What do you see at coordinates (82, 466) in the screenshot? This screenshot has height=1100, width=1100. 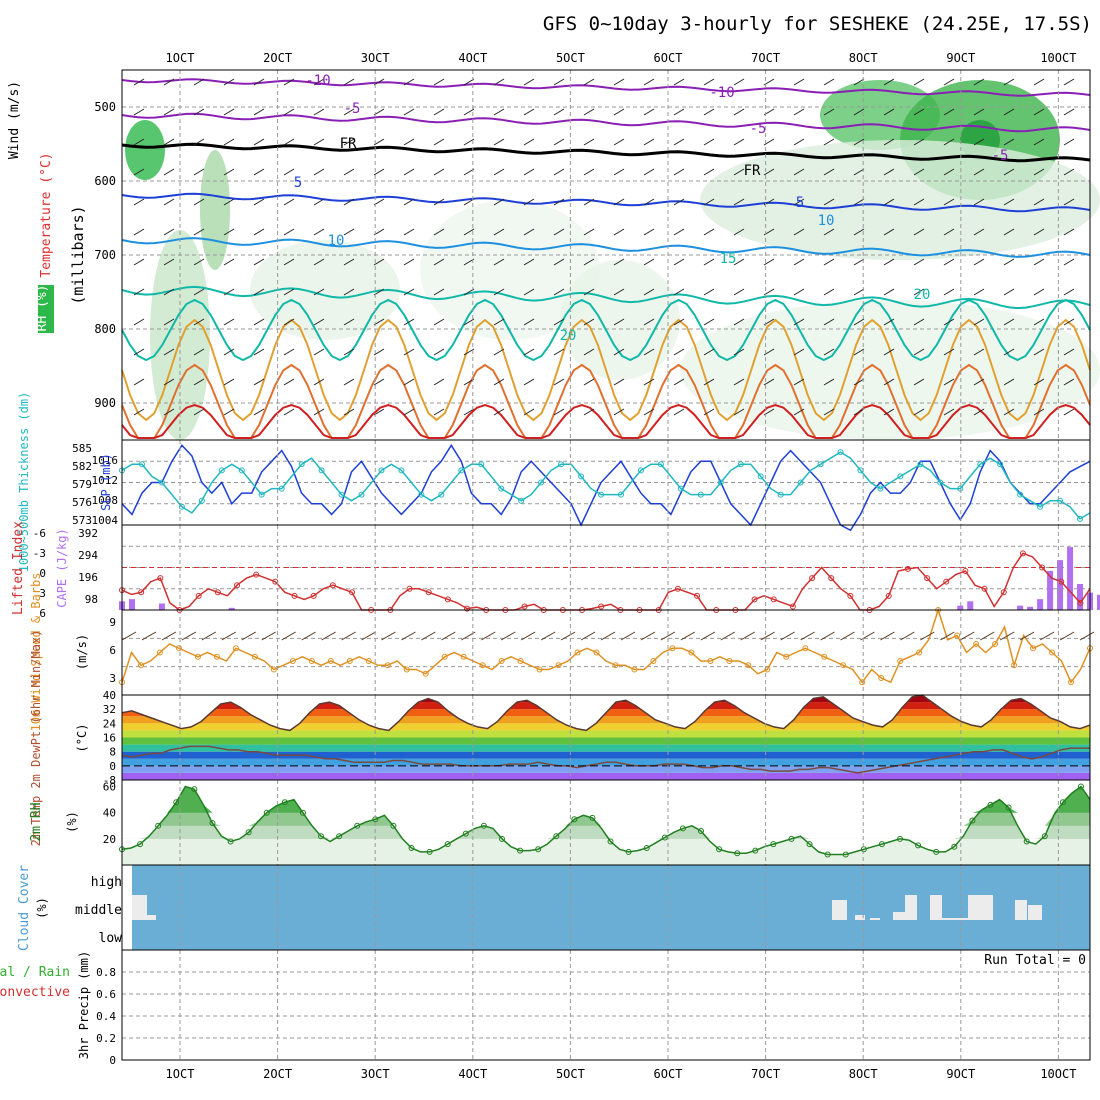 I see `thickness-tick-label: 582` at bounding box center [82, 466].